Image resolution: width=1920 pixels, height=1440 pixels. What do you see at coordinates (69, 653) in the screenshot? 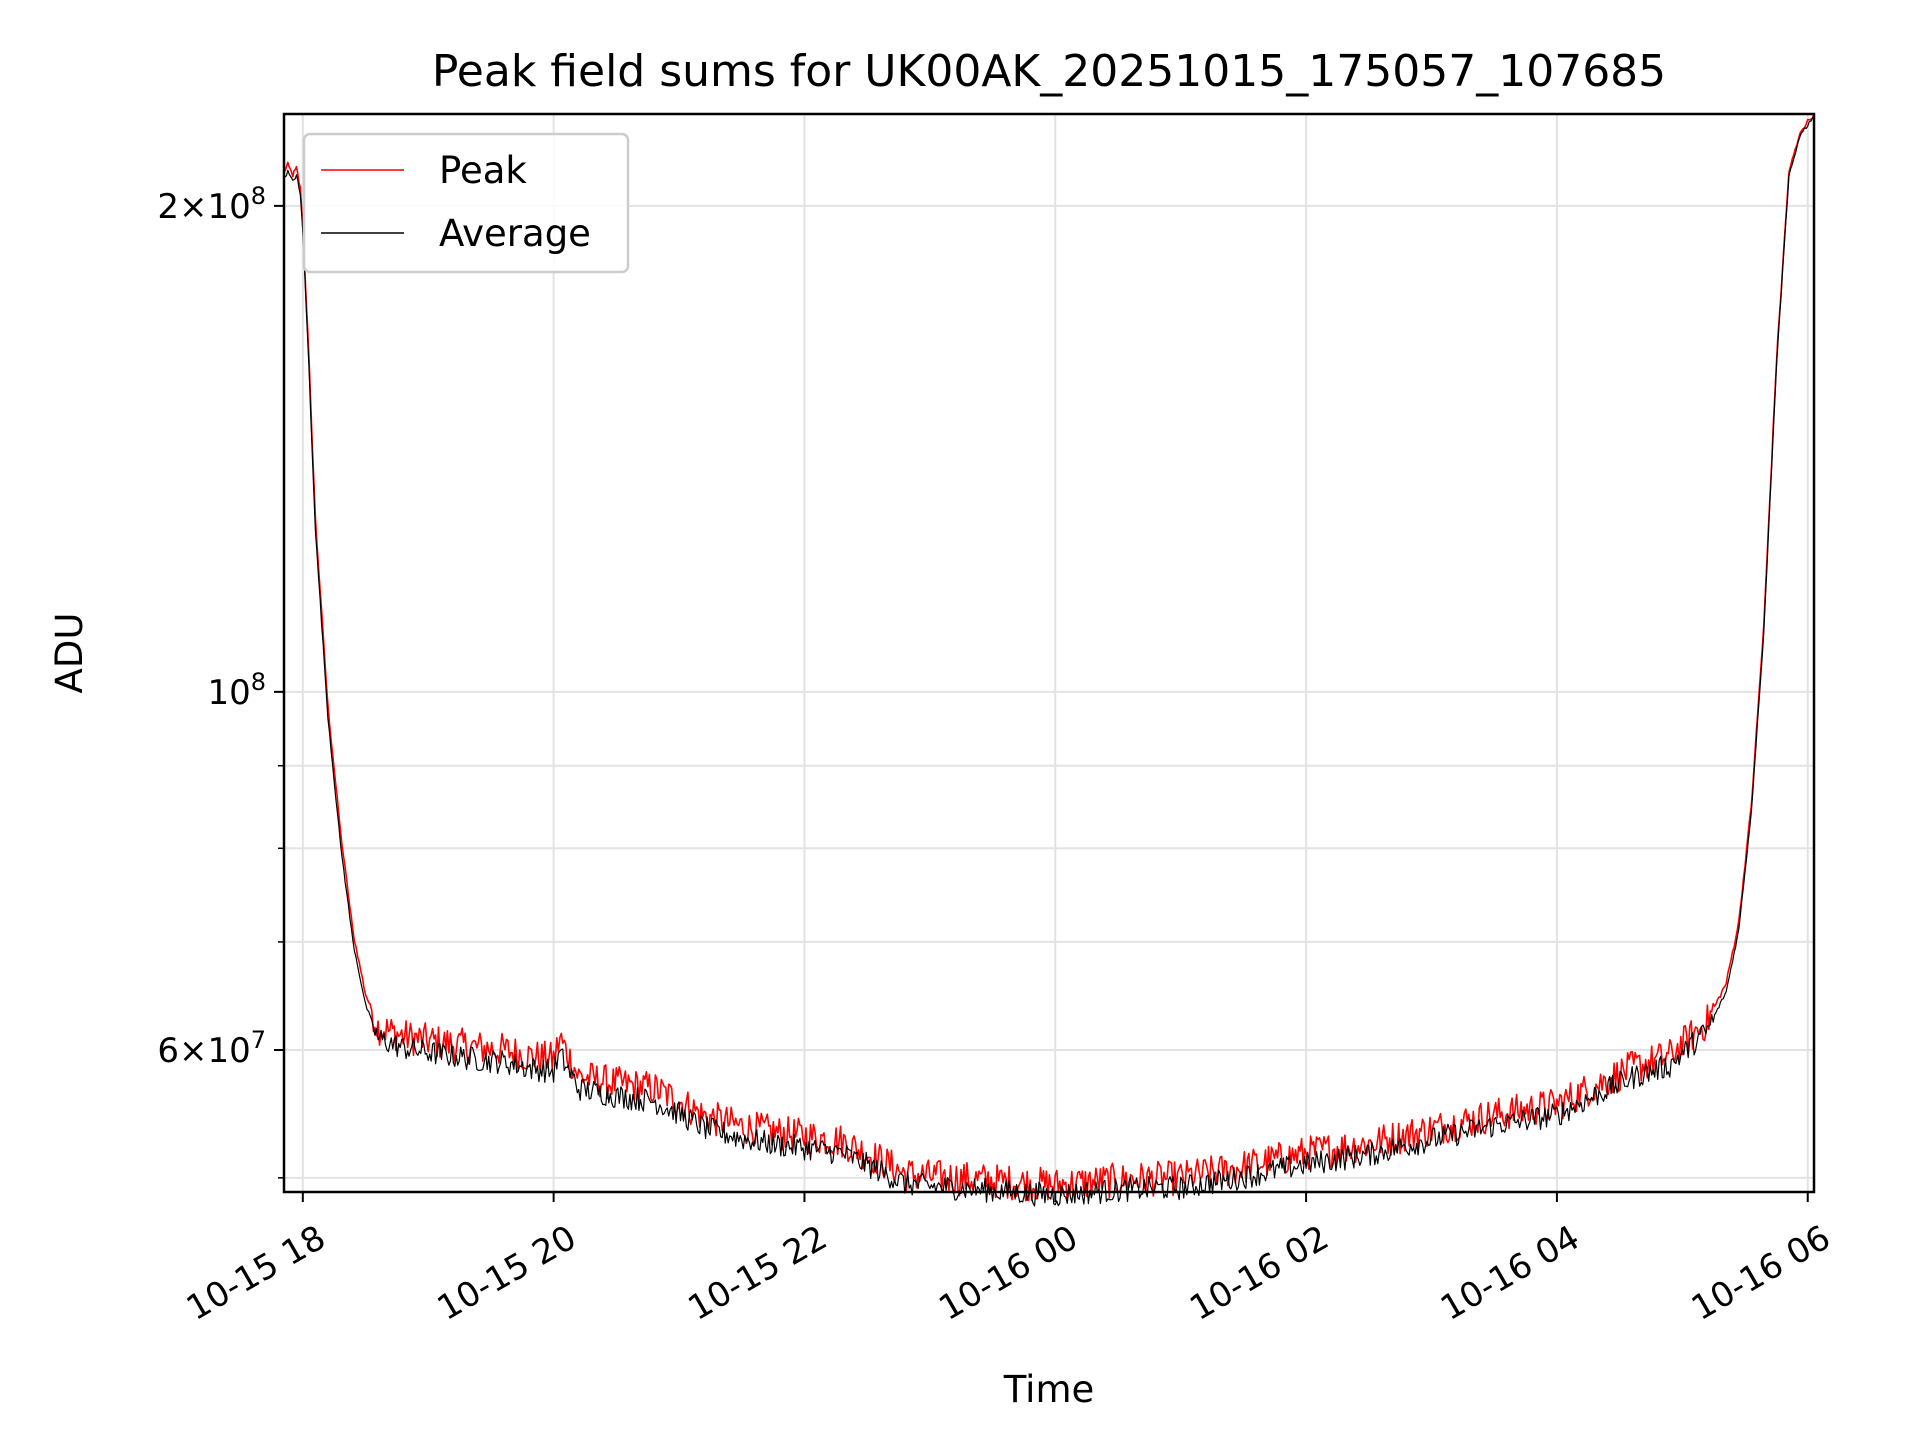
I see `y-axis-label: ADU` at bounding box center [69, 653].